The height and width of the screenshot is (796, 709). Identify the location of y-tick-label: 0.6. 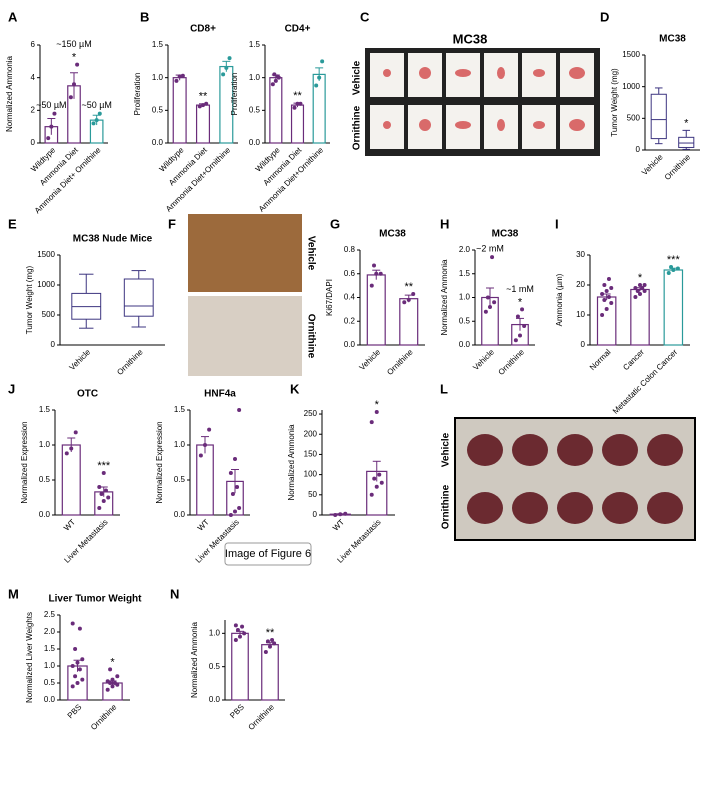
(350, 273).